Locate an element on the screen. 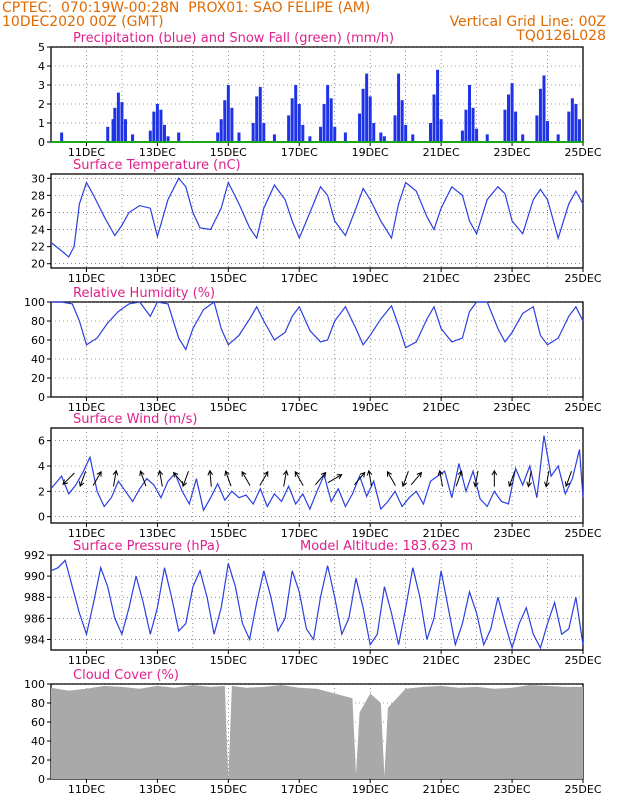  panel-title: Surface Temperature (nC) is located at coordinates (157, 165).